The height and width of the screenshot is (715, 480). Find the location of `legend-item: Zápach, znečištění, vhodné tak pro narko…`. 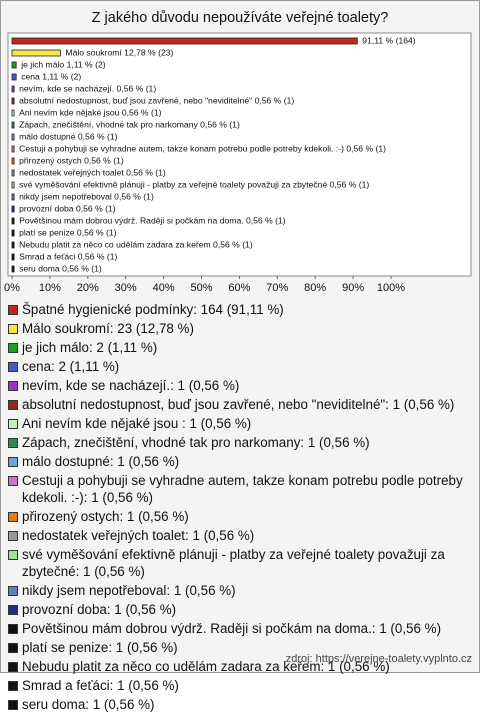

legend-item: Zápach, znečištění, vhodné tak pro narko… is located at coordinates (239, 442).